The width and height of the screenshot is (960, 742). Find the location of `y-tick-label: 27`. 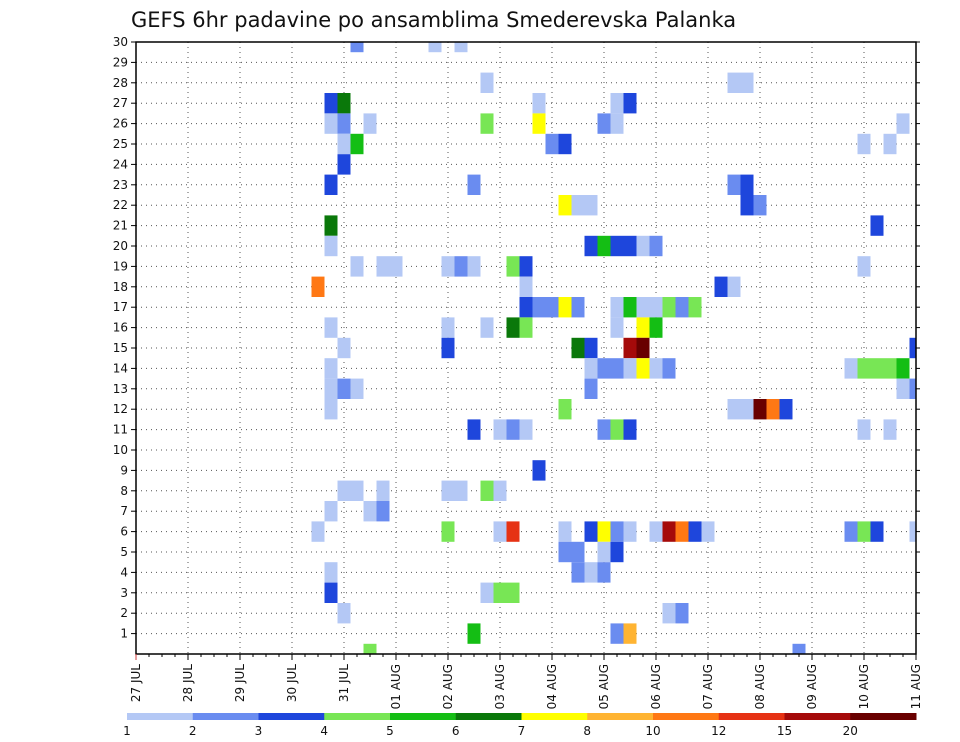

y-tick-label: 27 is located at coordinates (120, 103).